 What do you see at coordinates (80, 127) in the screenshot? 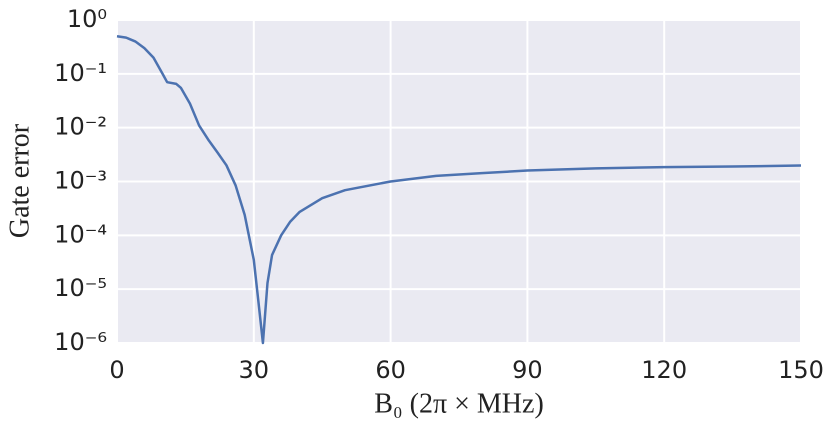
I see `y-tick-label: 10⁻²` at bounding box center [80, 127].